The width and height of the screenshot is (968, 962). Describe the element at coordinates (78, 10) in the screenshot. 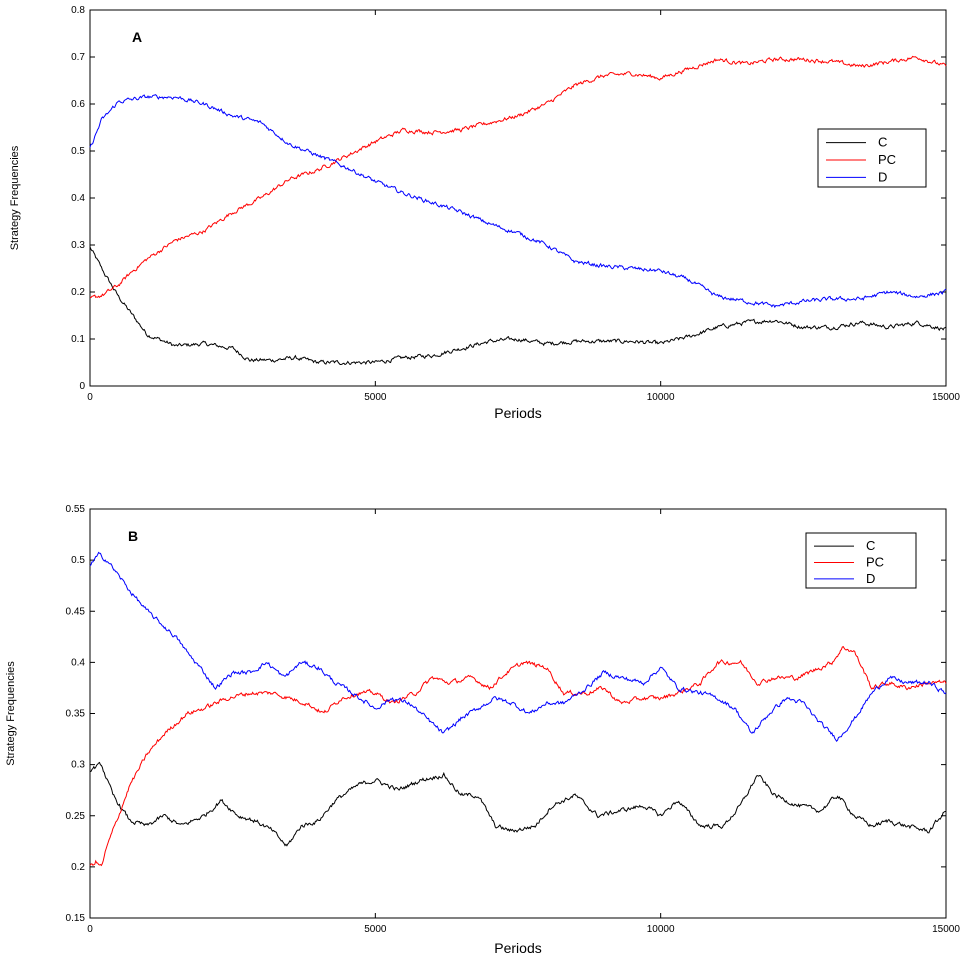

I see `y-tick-label: 0.8` at that location.